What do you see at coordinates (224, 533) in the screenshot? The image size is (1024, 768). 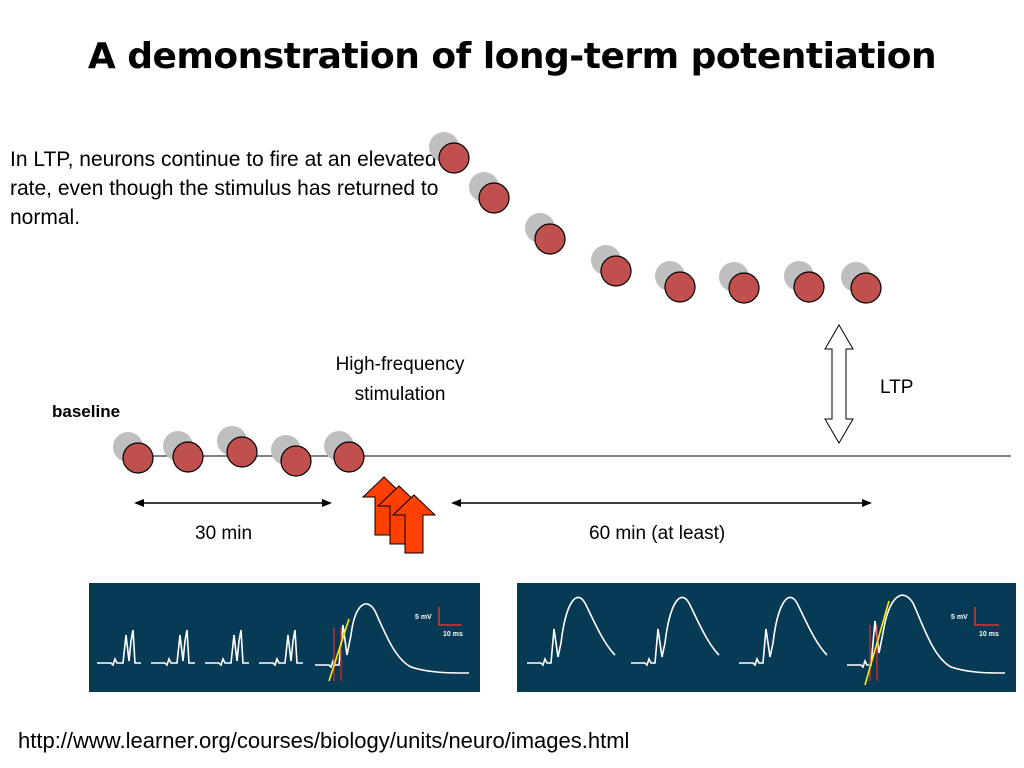 I see `duration-label-before: 30 min` at bounding box center [224, 533].